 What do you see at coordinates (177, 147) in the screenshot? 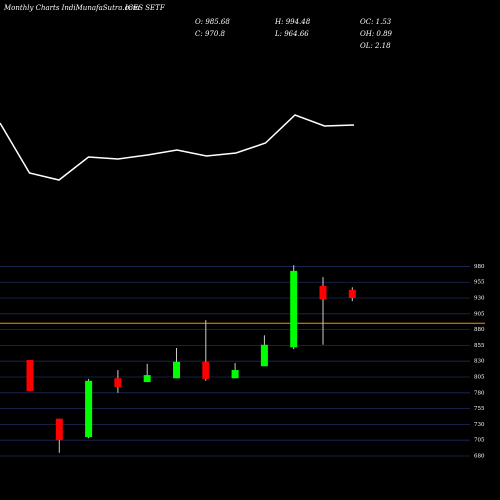
I see `indicator-line` at bounding box center [177, 147].